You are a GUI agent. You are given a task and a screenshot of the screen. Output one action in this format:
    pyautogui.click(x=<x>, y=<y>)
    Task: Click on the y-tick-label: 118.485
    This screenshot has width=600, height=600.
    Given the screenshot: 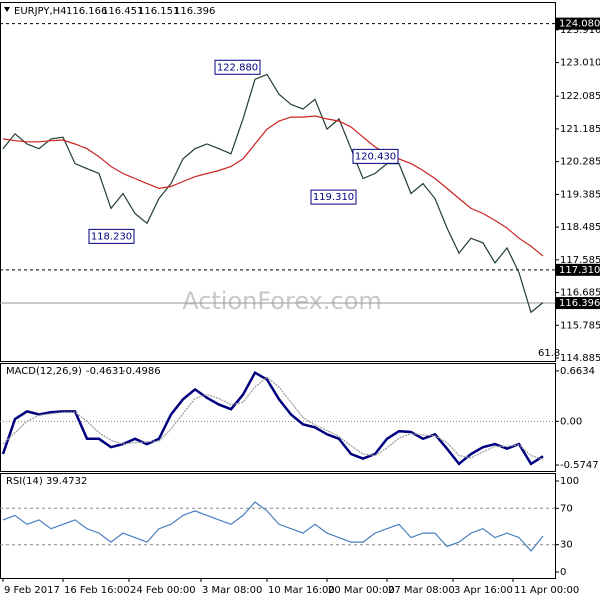 What is the action you would take?
    pyautogui.click(x=580, y=227)
    